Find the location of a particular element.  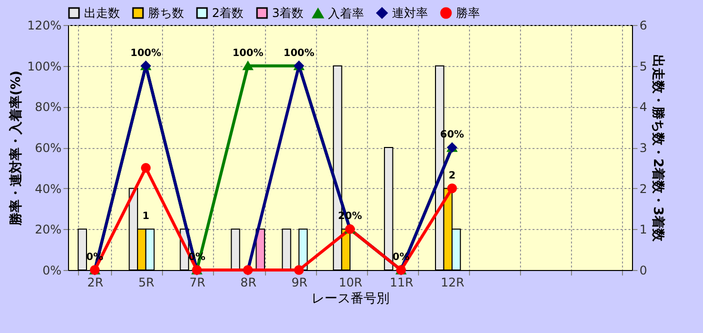

x-tick-label: 5R is located at coordinates (146, 283).